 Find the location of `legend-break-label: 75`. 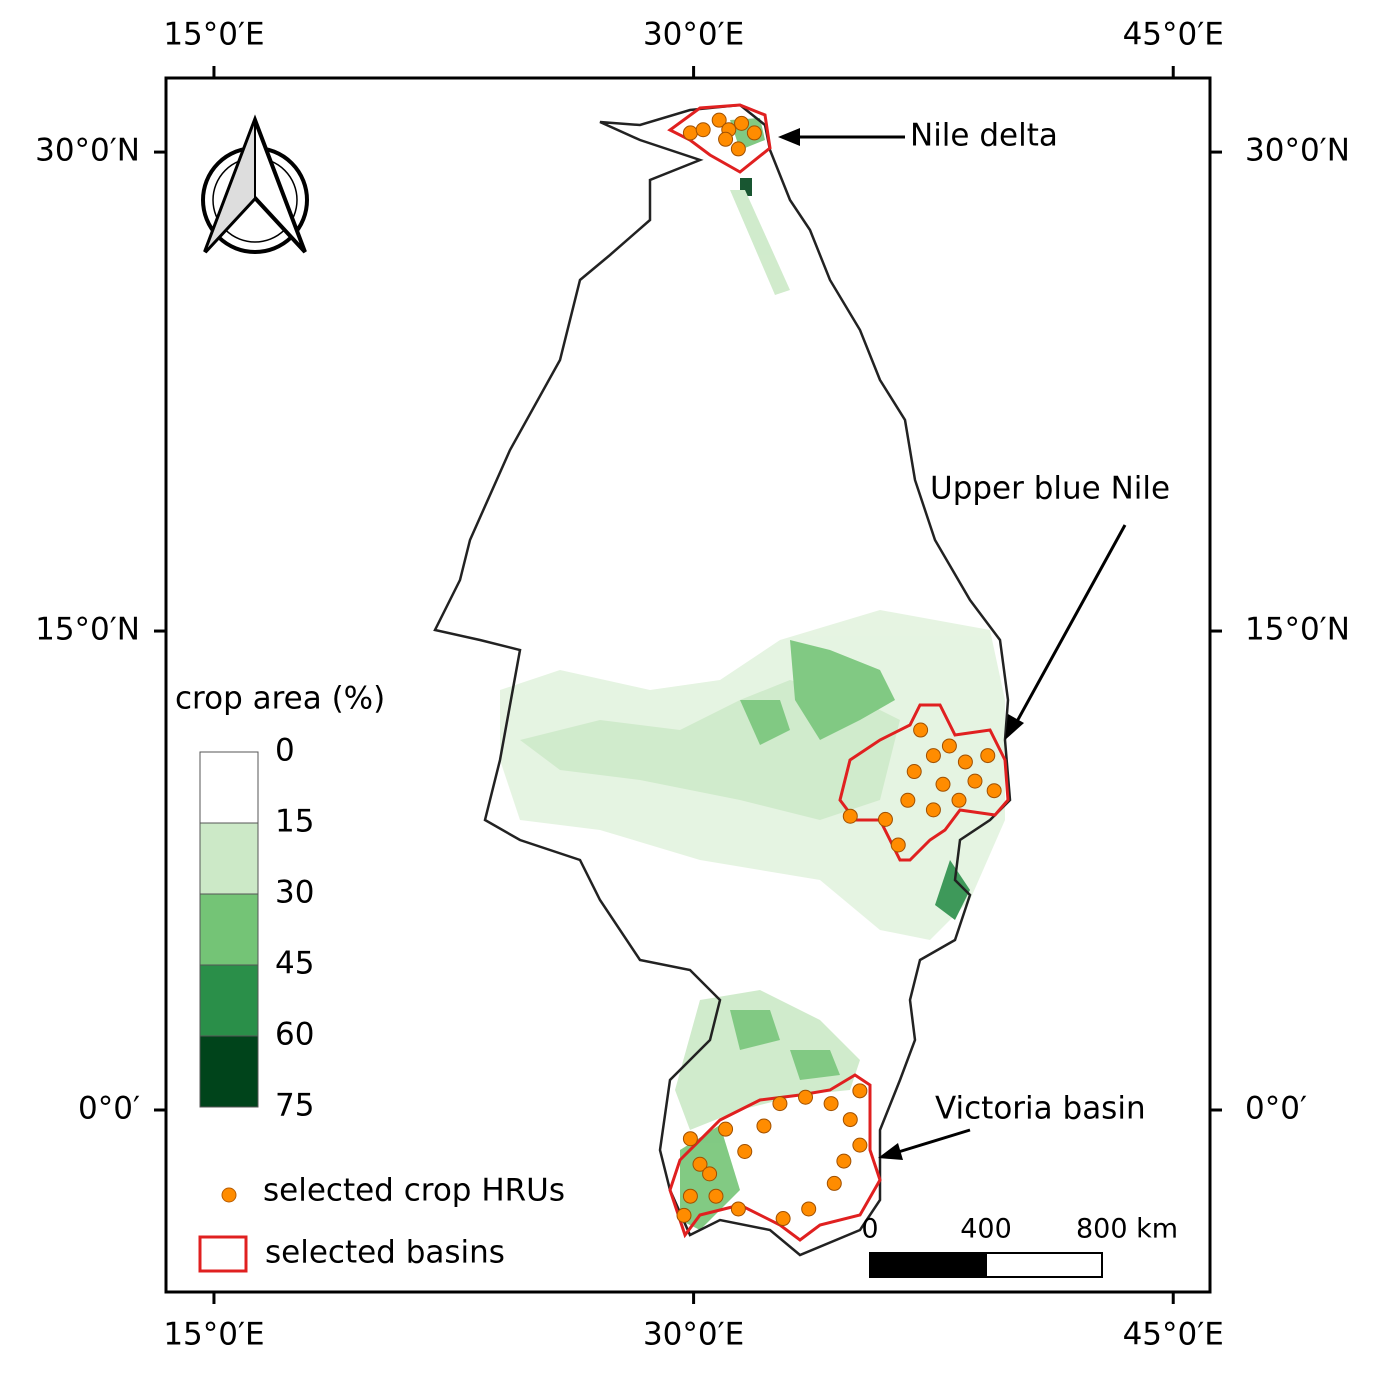

legend-break-label: 75 is located at coordinates (294, 1106).